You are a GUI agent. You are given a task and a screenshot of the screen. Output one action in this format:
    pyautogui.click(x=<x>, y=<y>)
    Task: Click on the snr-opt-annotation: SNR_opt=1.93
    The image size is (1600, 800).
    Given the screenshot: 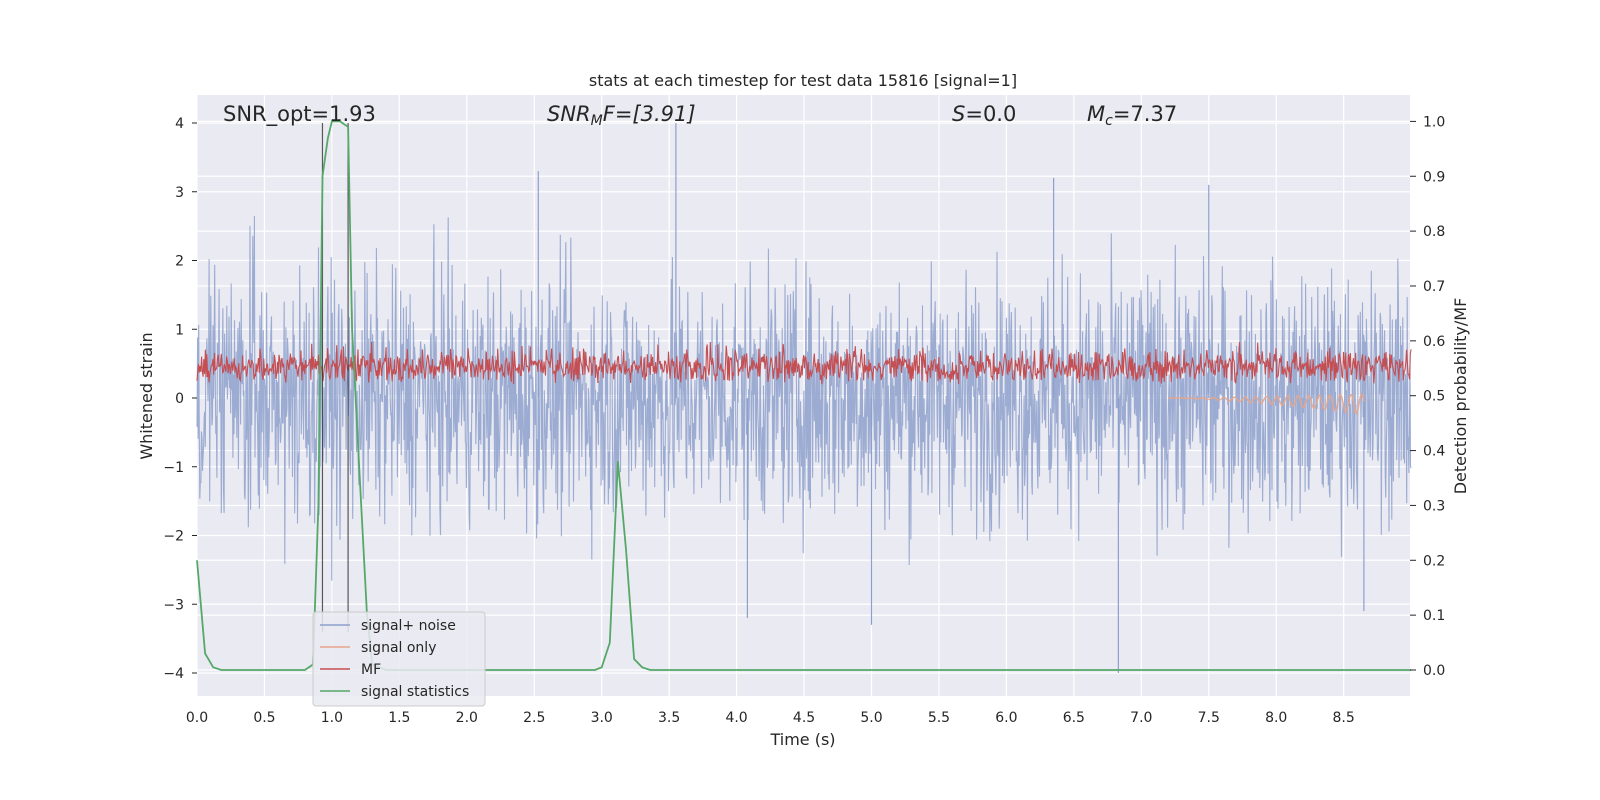 What is the action you would take?
    pyautogui.click(x=299, y=114)
    